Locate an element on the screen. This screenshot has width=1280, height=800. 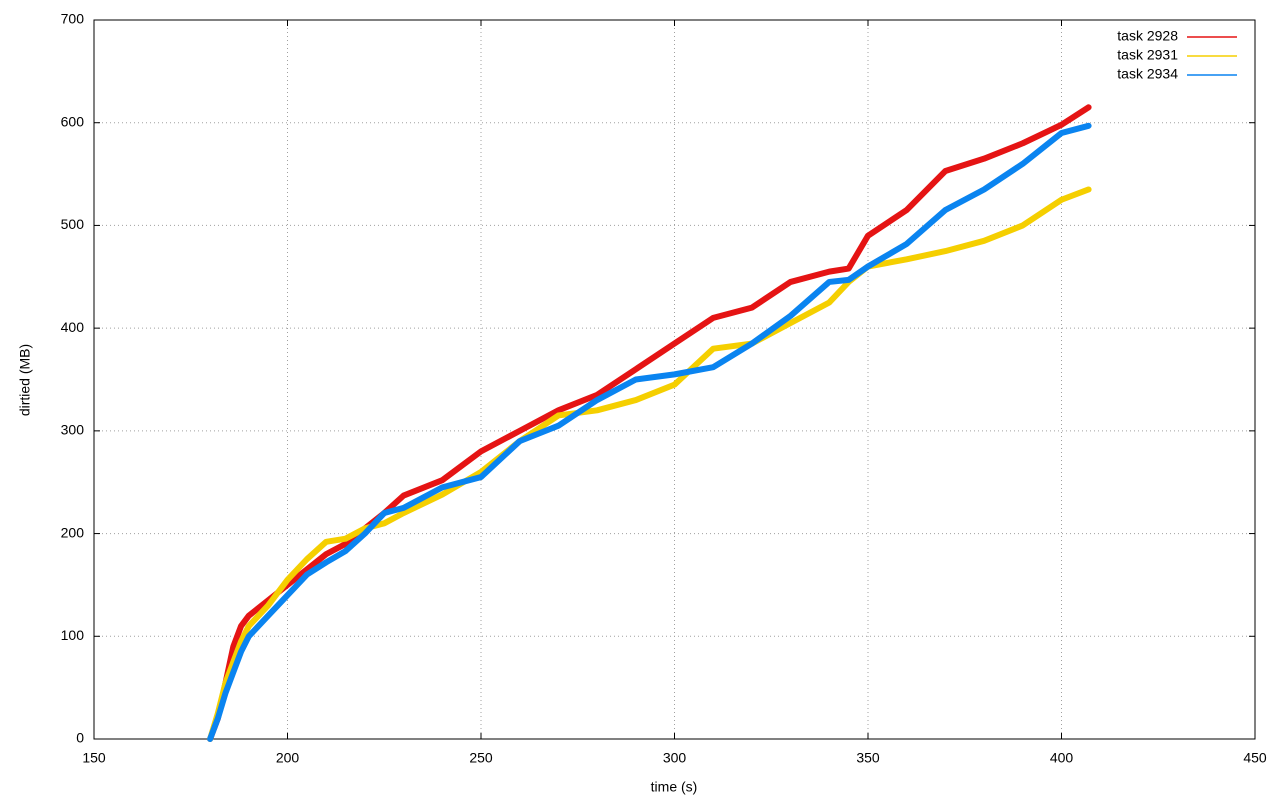
x-tick-label: 300 is located at coordinates (675, 758).